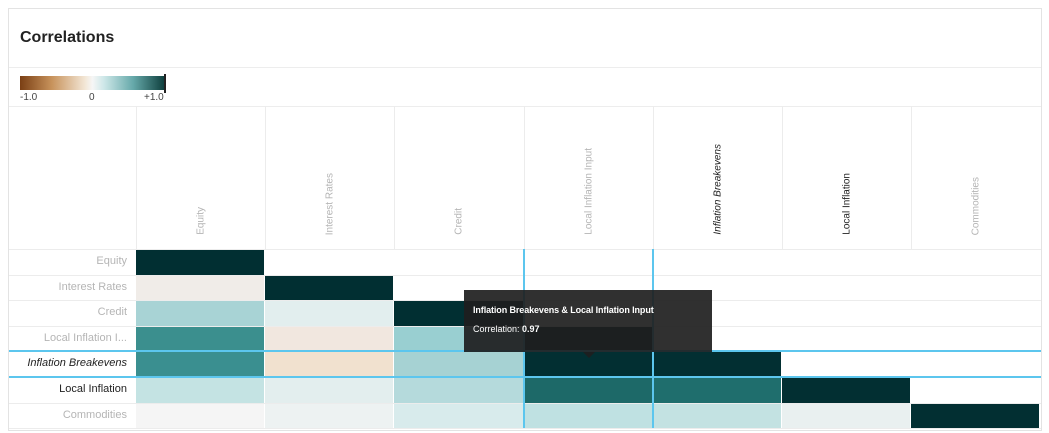 The width and height of the screenshot is (1049, 433). What do you see at coordinates (77, 363) in the screenshot?
I see `row-label: Inflation Breakevens` at bounding box center [77, 363].